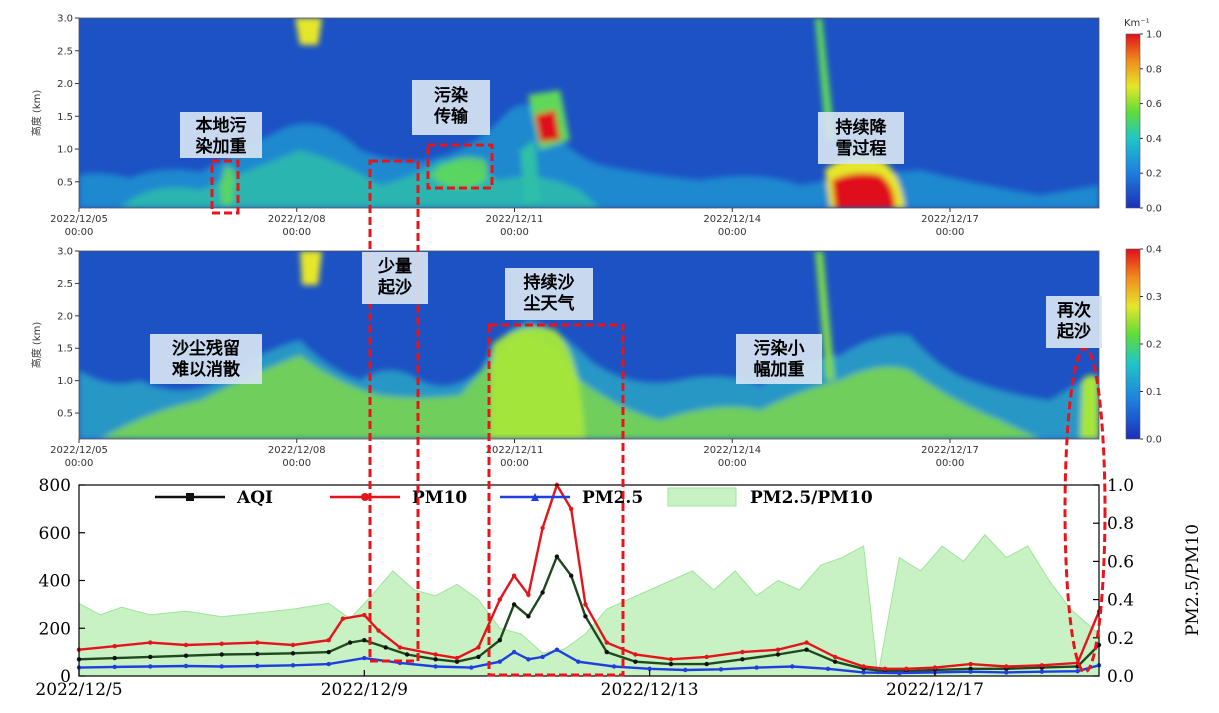 This screenshot has height=713, width=1219. What do you see at coordinates (65, 117) in the screenshot?
I see `panel1-ytick-label: 1.5` at bounding box center [65, 117].